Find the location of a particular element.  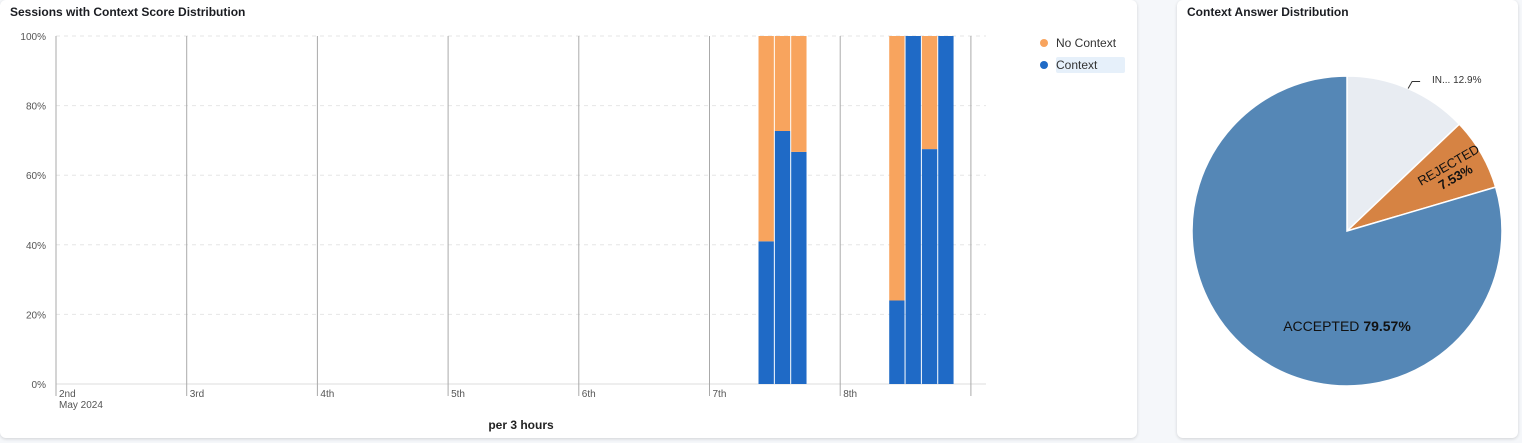

pie-slice-in is located at coordinates (1403, 154).